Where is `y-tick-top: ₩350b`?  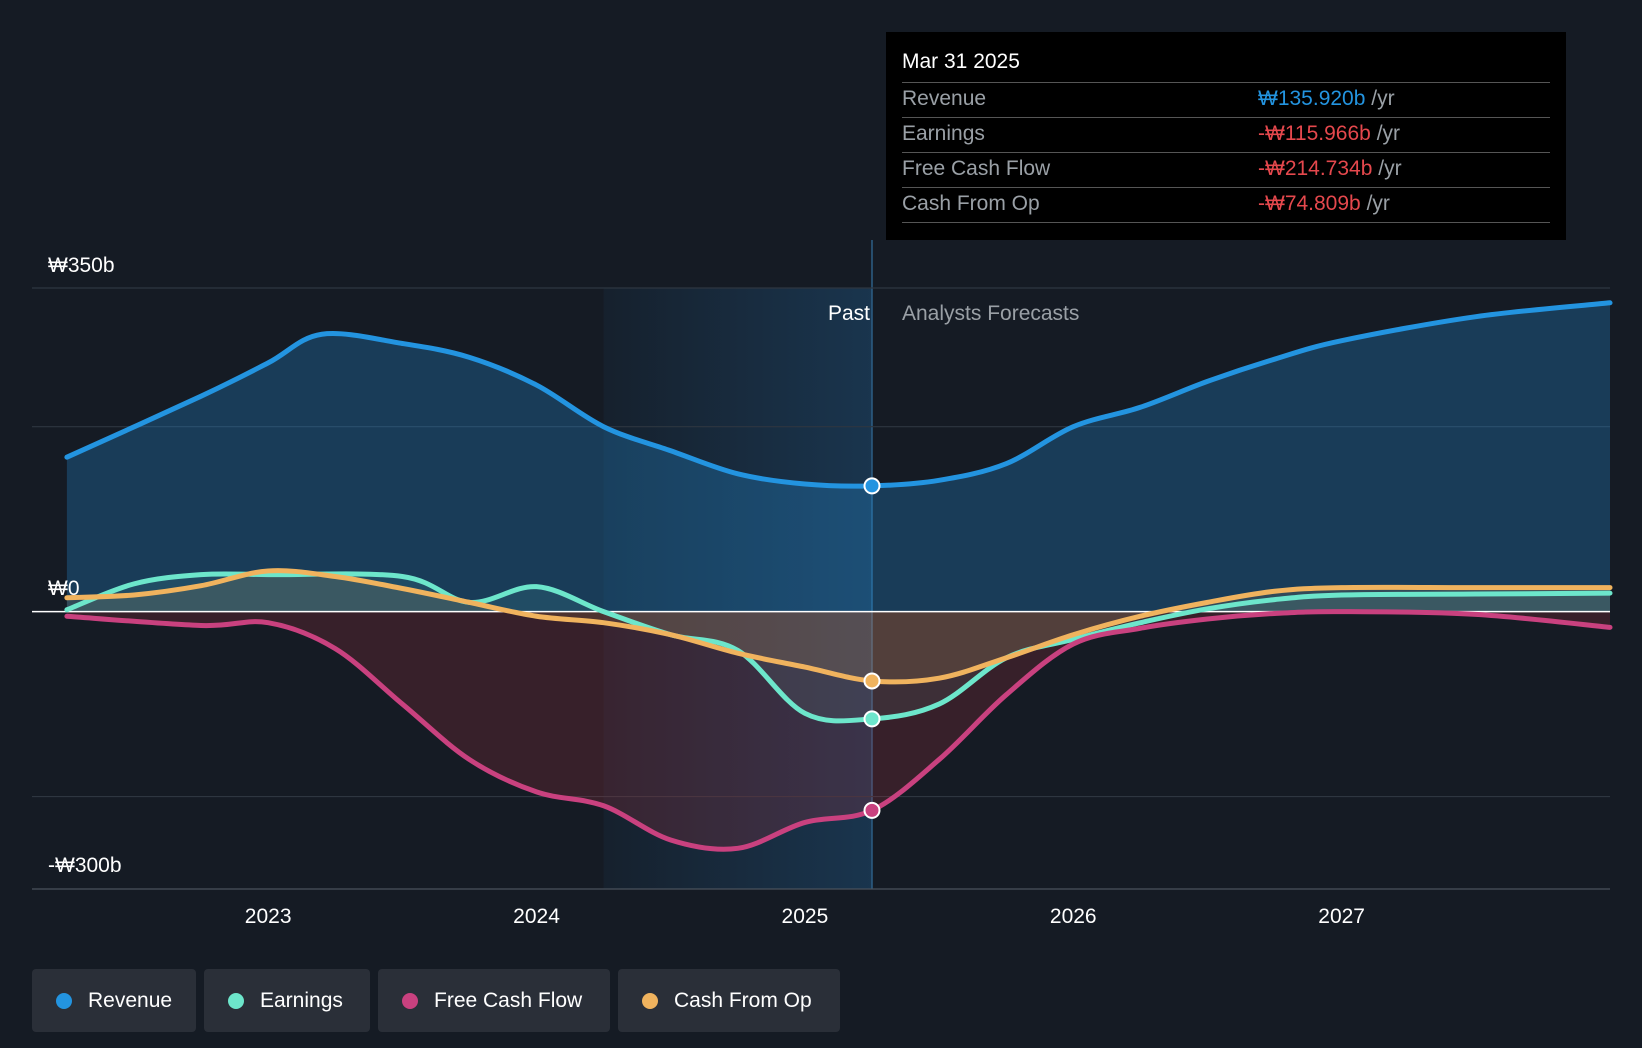
y-tick-top: ₩350b is located at coordinates (81, 265).